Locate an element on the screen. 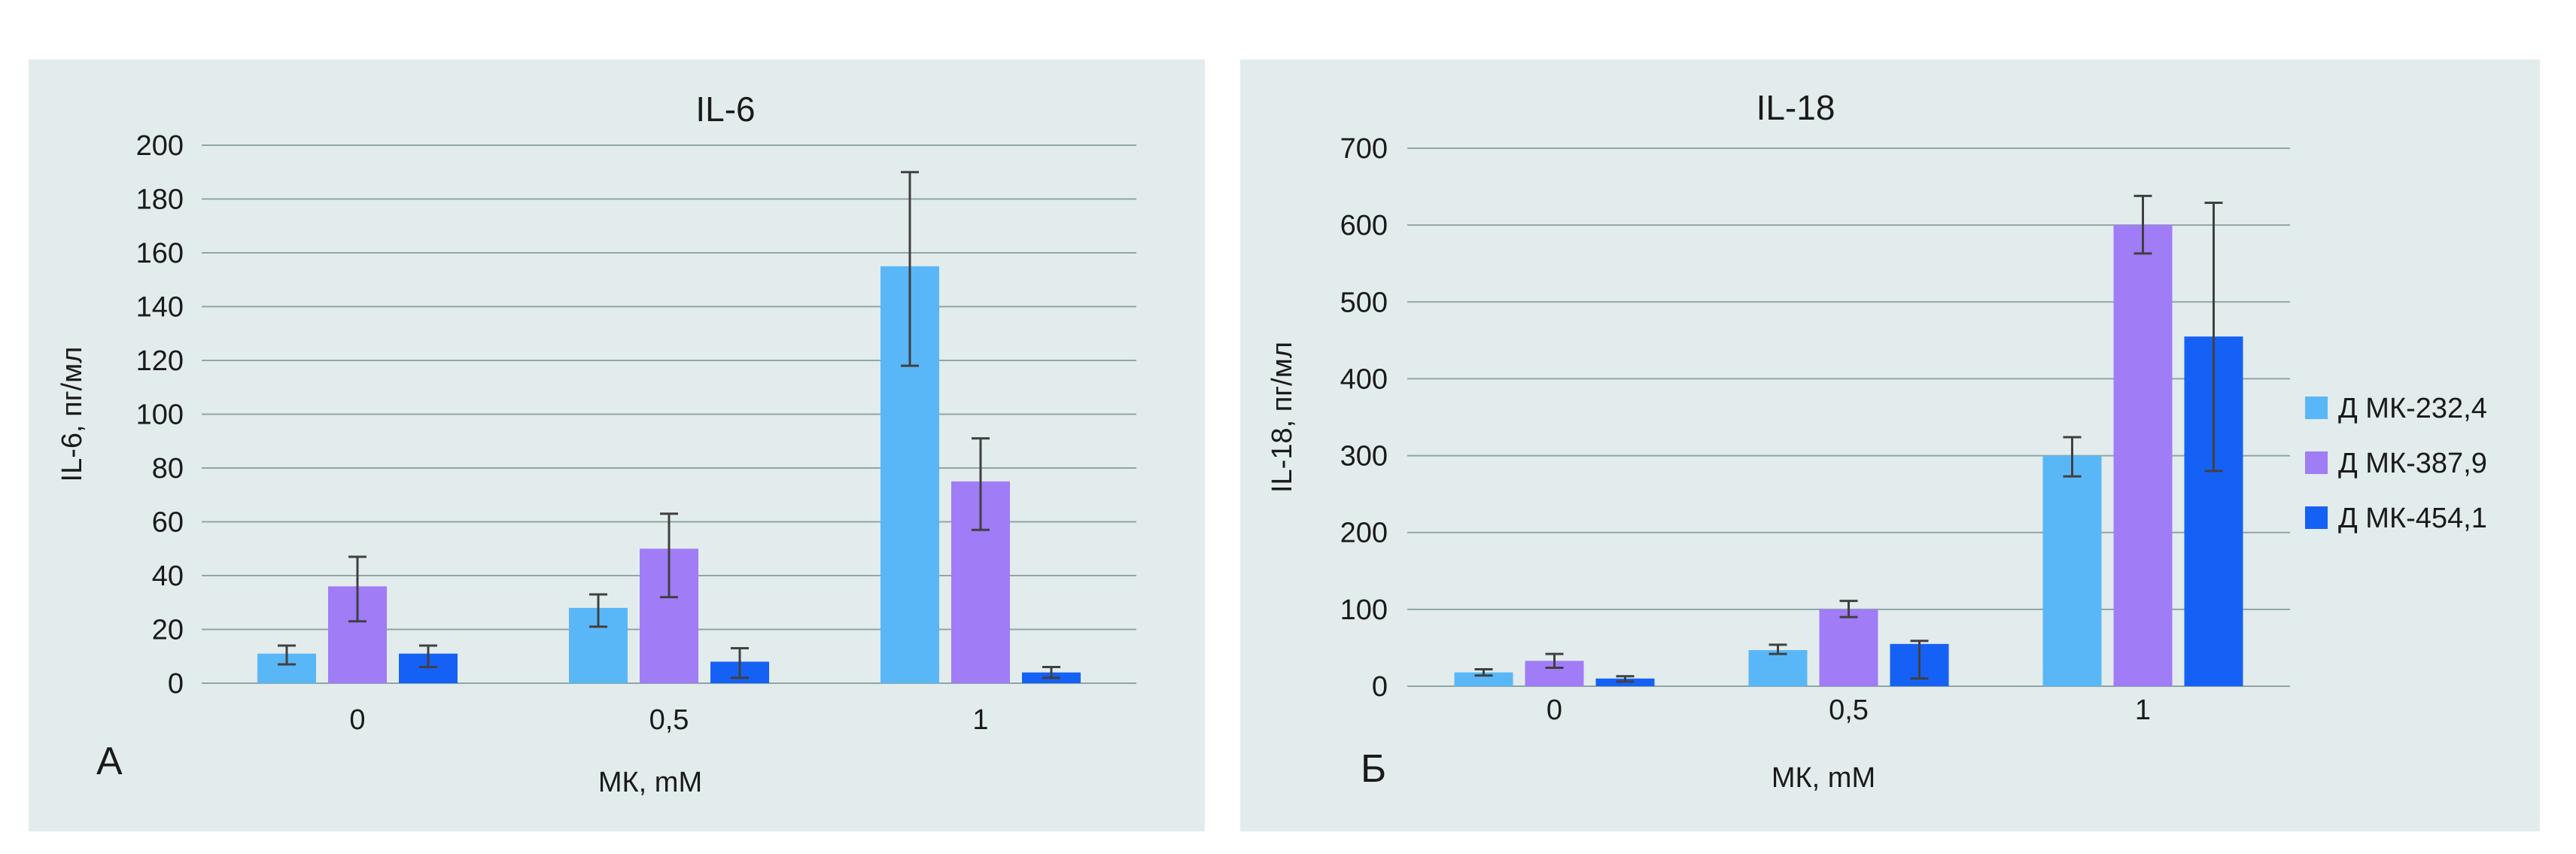 This screenshot has width=2576, height=854. y-axis-label: IL-18, пг/мл is located at coordinates (1282, 417).